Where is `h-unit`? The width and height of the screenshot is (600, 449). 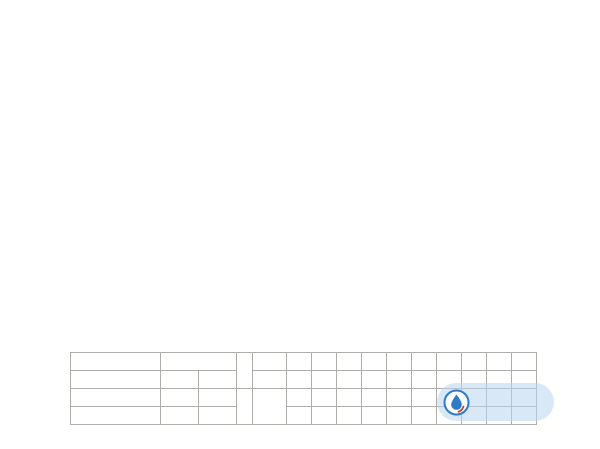
h-unit is located at coordinates (269, 406).